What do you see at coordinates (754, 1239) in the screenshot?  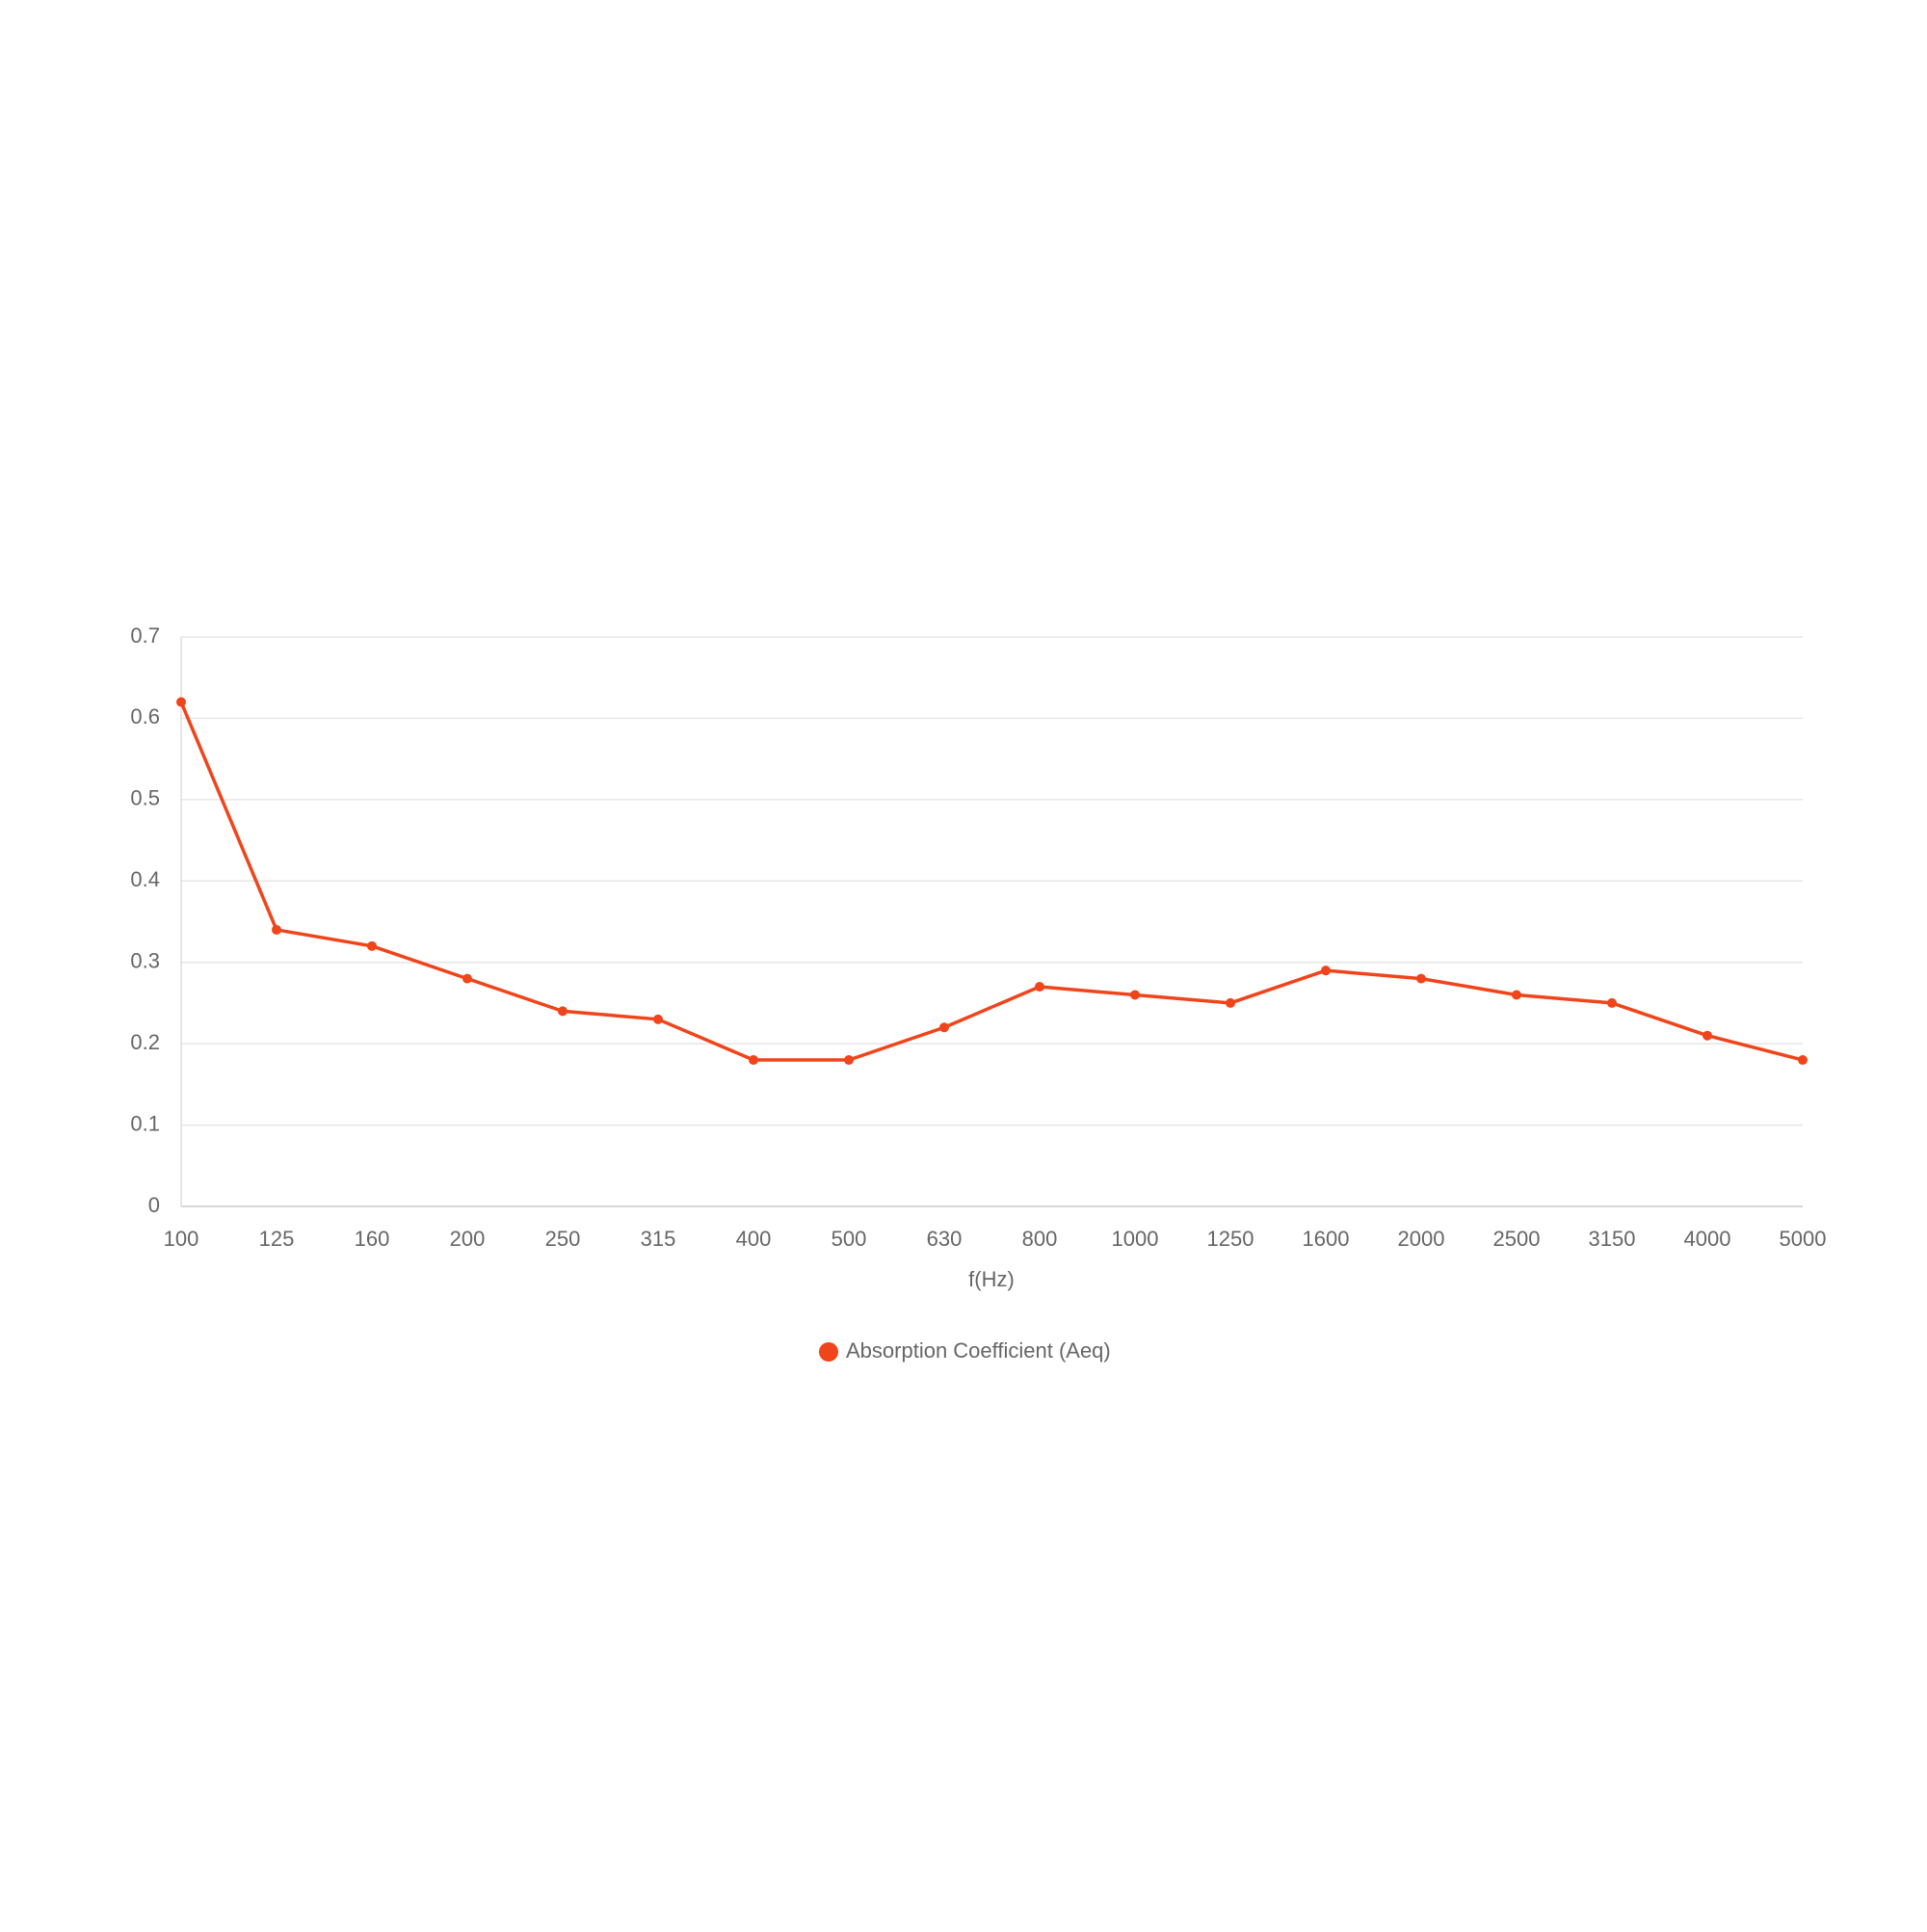 I see `x-tick-label: 400` at bounding box center [754, 1239].